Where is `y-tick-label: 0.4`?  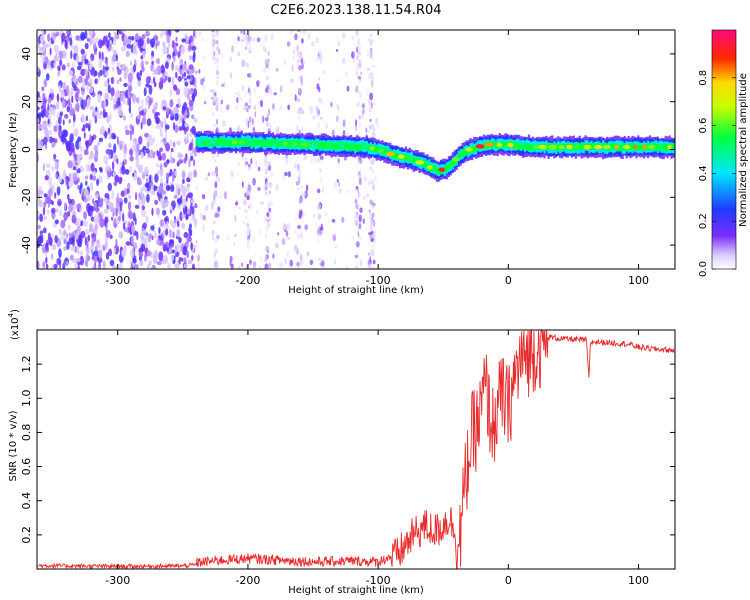 y-tick-label: 0.4 is located at coordinates (26, 501).